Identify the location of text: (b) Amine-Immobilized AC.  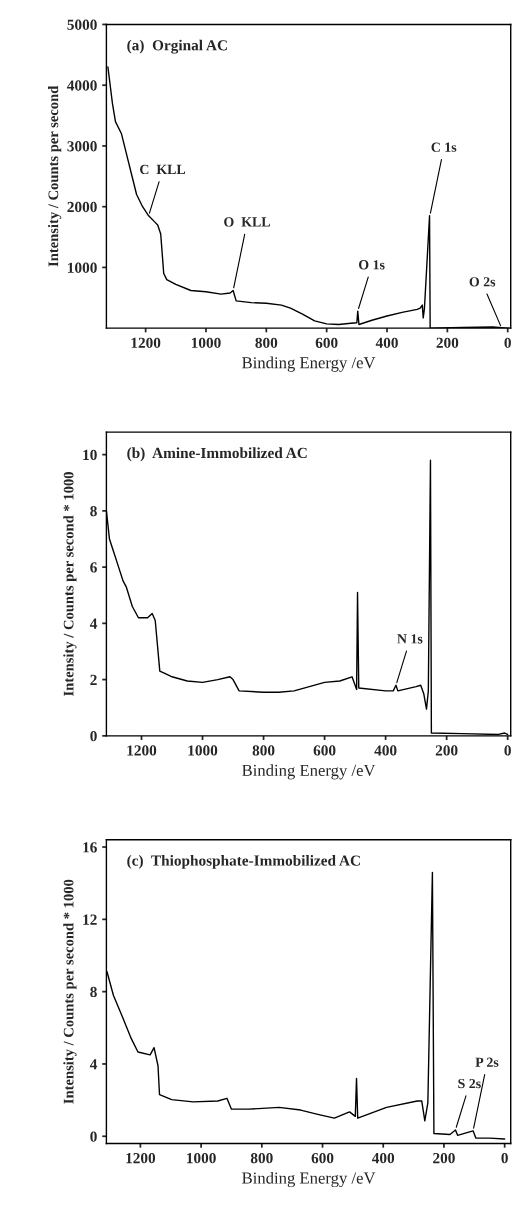
(217, 454).